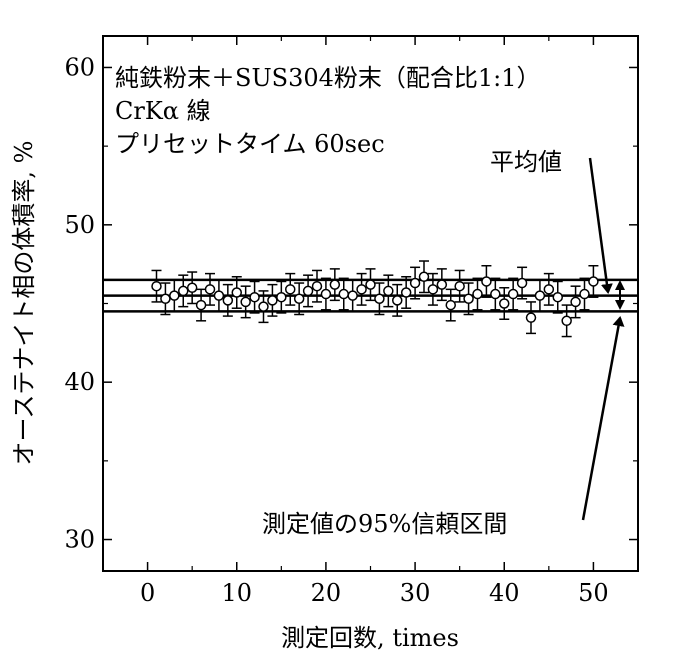 The image size is (675, 655). Describe the element at coordinates (600, 225) in the screenshot. I see `mean-arrow` at that location.